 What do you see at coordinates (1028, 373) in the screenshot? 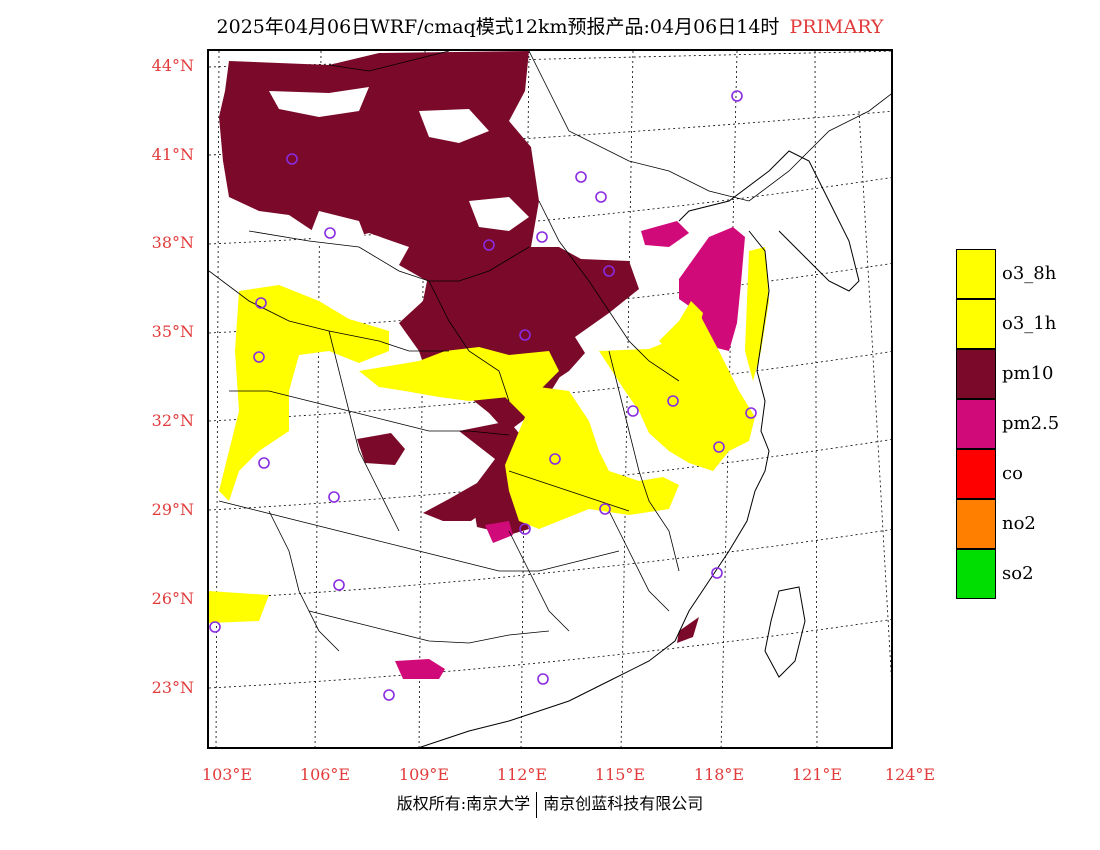
I see `legend-label-pm10: pm10` at bounding box center [1028, 373].